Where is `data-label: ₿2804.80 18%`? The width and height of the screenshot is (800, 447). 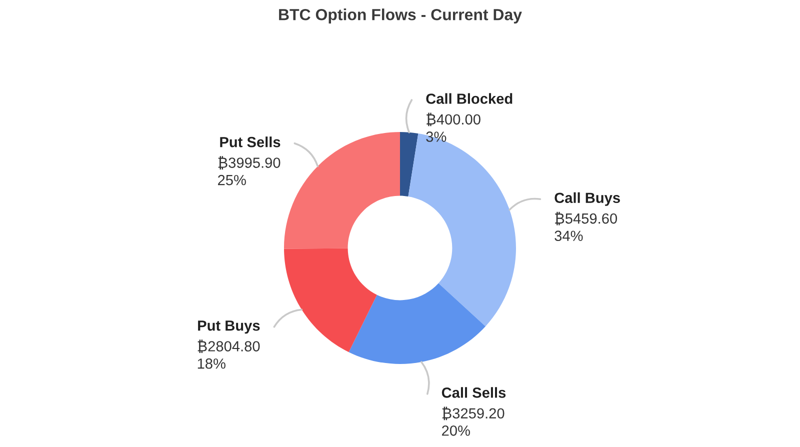 data-label: ₿2804.80 18% is located at coordinates (229, 354).